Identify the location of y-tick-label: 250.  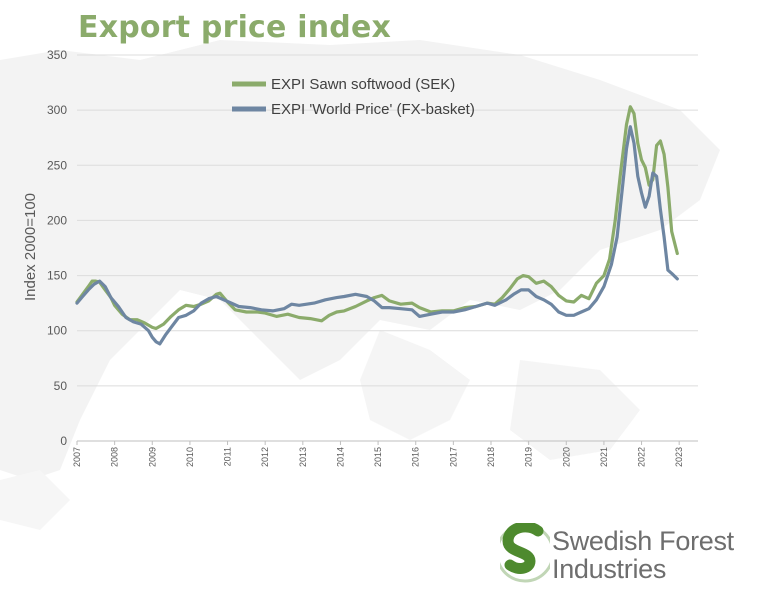
(57, 165).